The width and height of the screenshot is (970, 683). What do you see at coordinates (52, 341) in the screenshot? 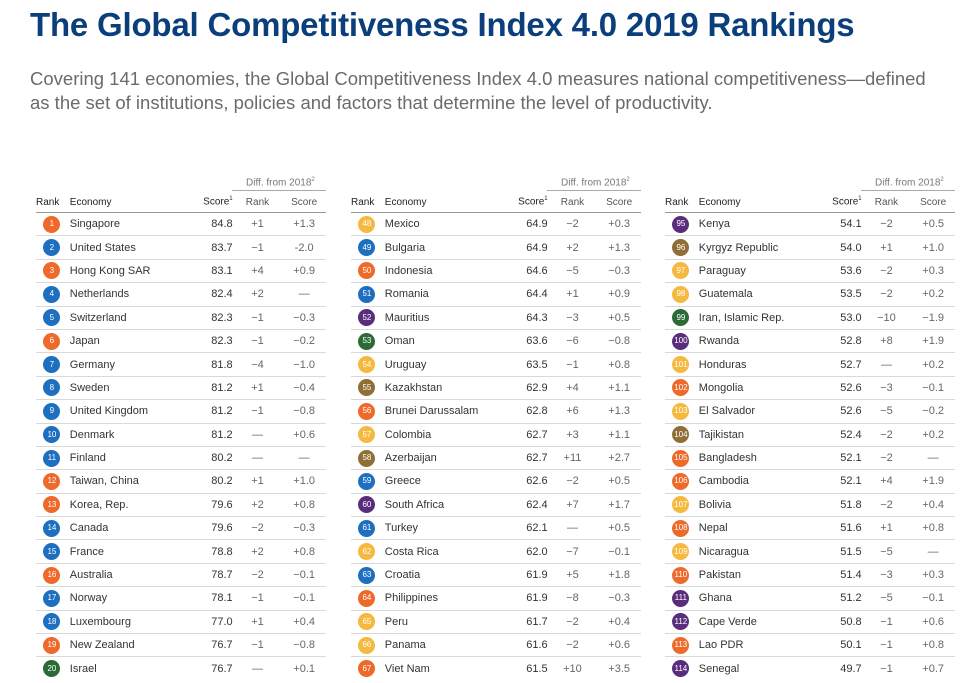
I see `rank-badge: 6` at bounding box center [52, 341].